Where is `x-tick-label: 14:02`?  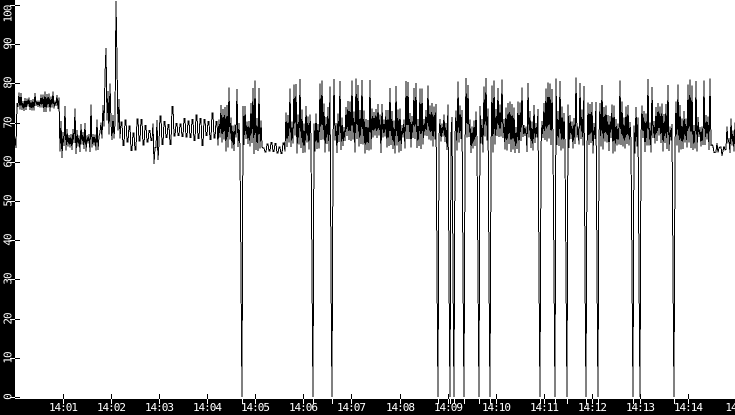 x-tick-label: 14:02 is located at coordinates (111, 407).